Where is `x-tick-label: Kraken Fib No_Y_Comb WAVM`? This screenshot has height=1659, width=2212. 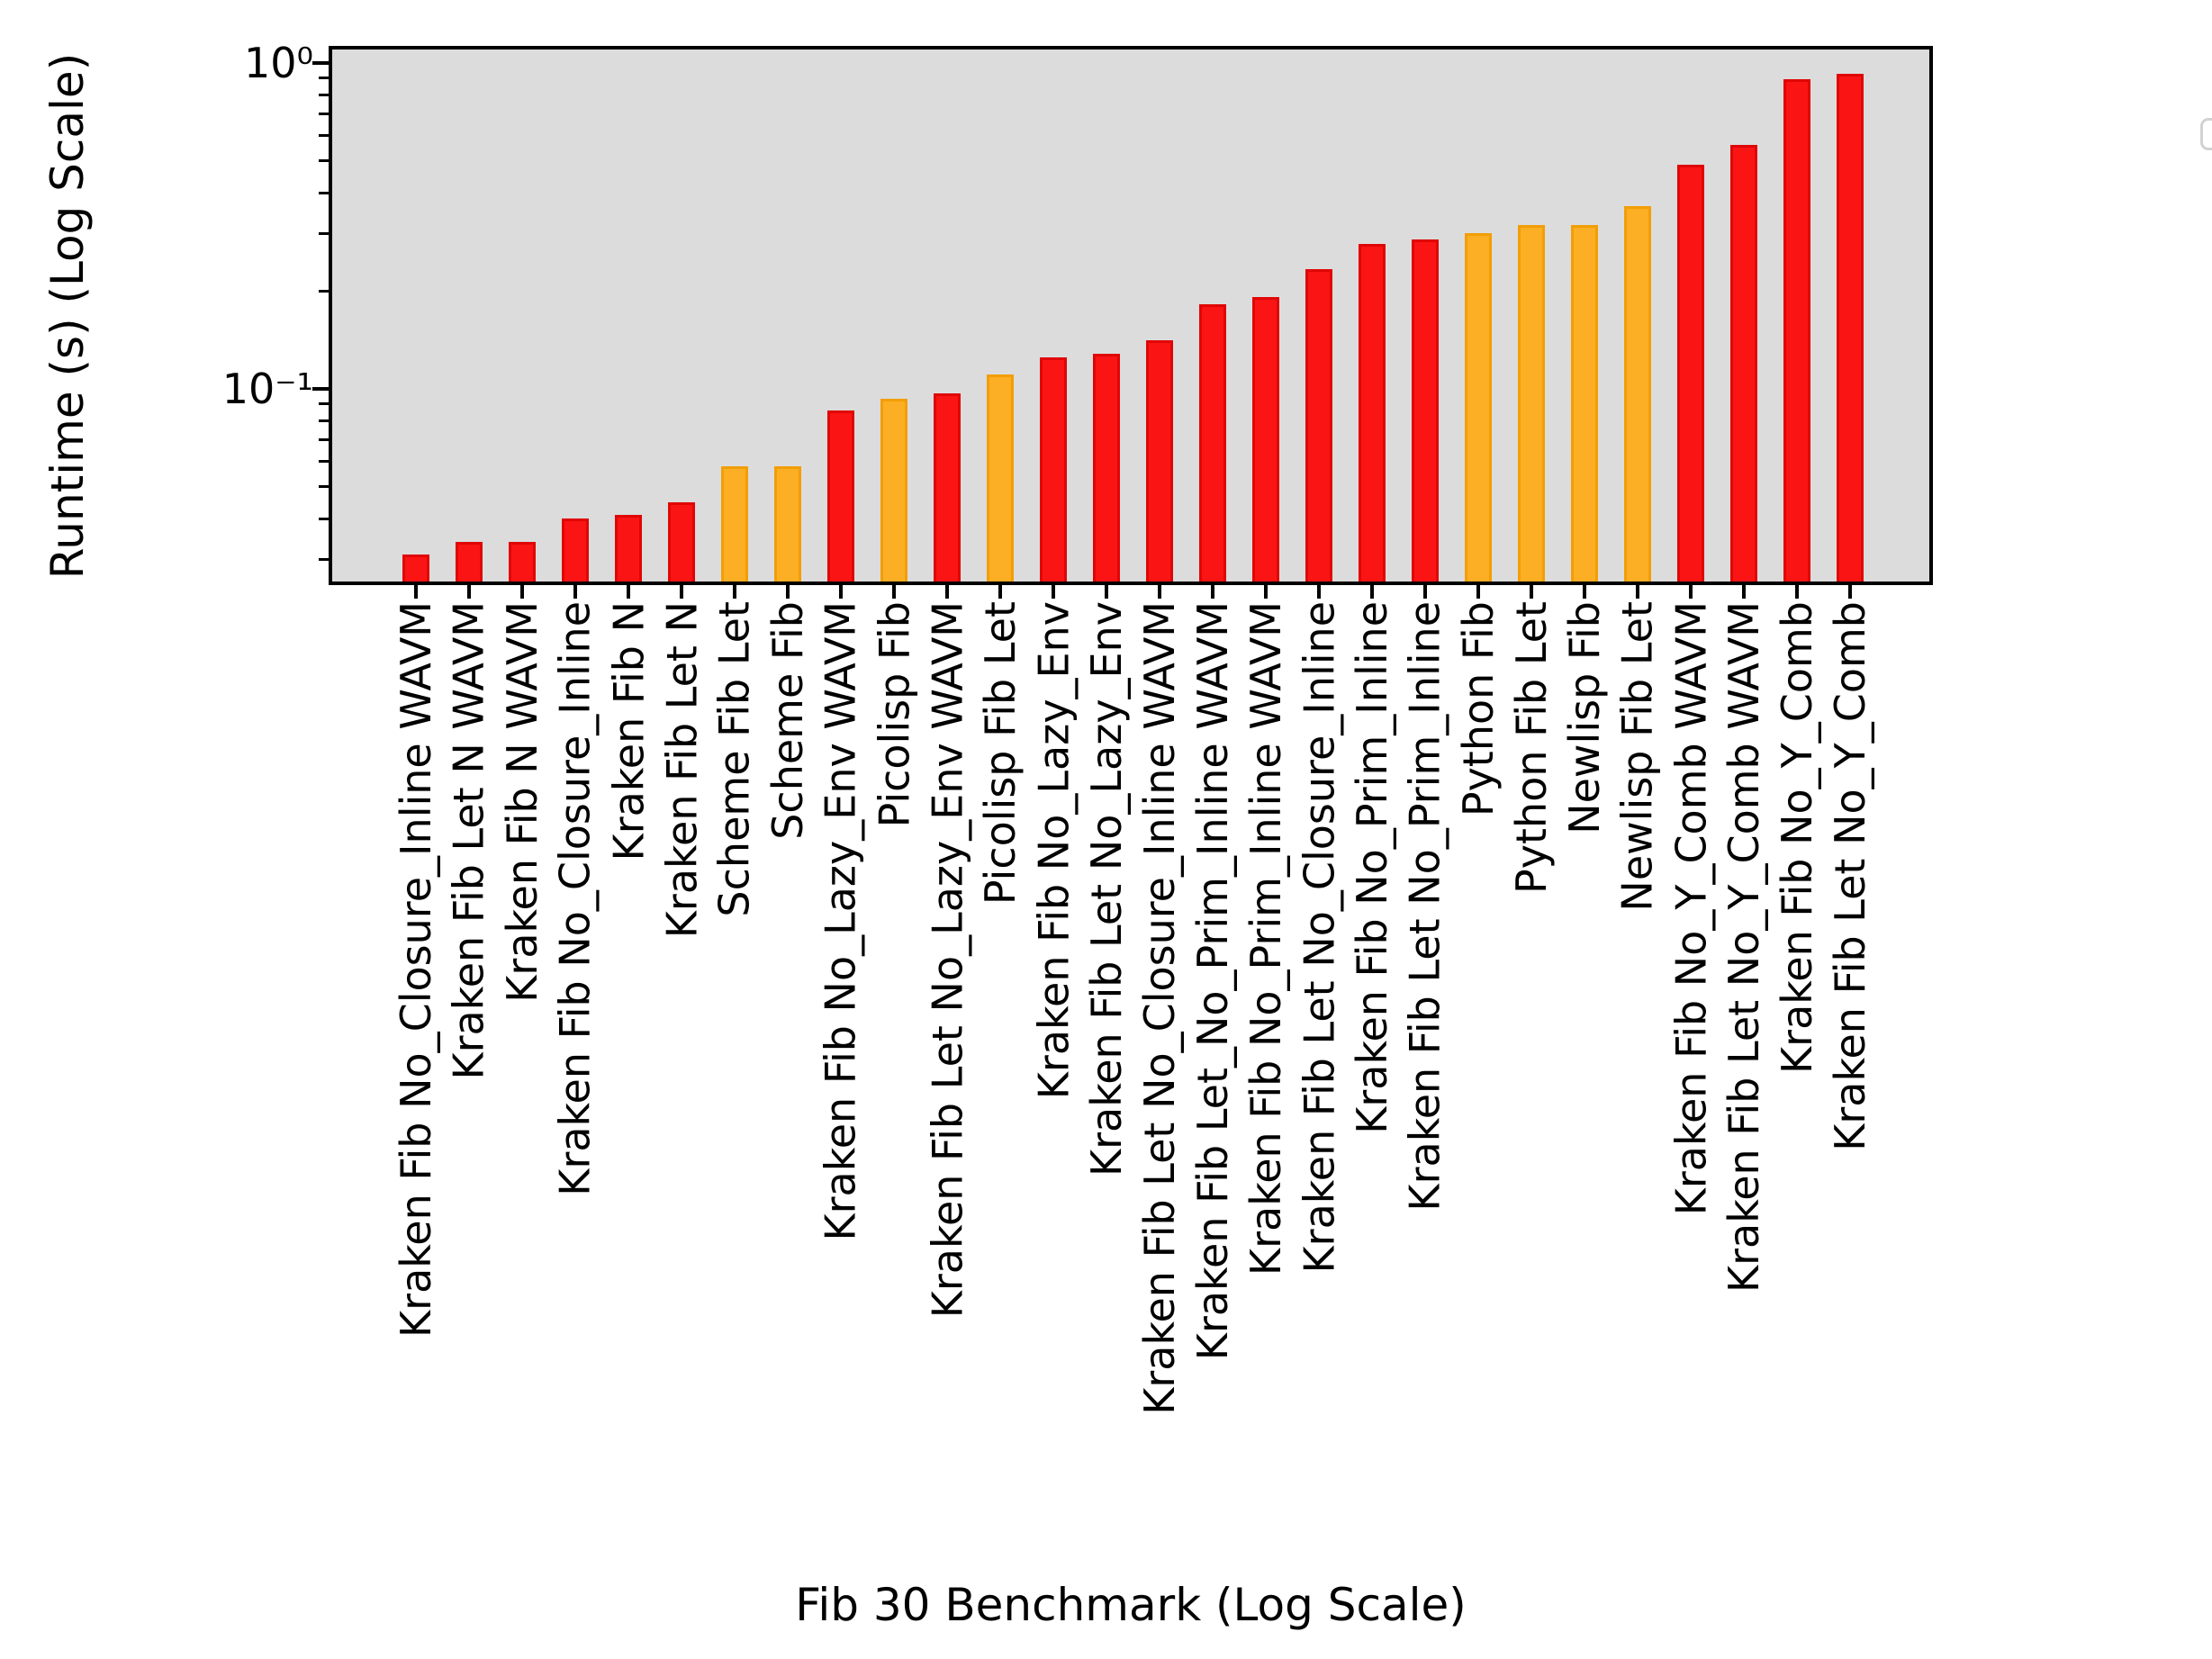
x-tick-label: Kraken Fib No_Y_Comb WAVM is located at coordinates (1690, 908).